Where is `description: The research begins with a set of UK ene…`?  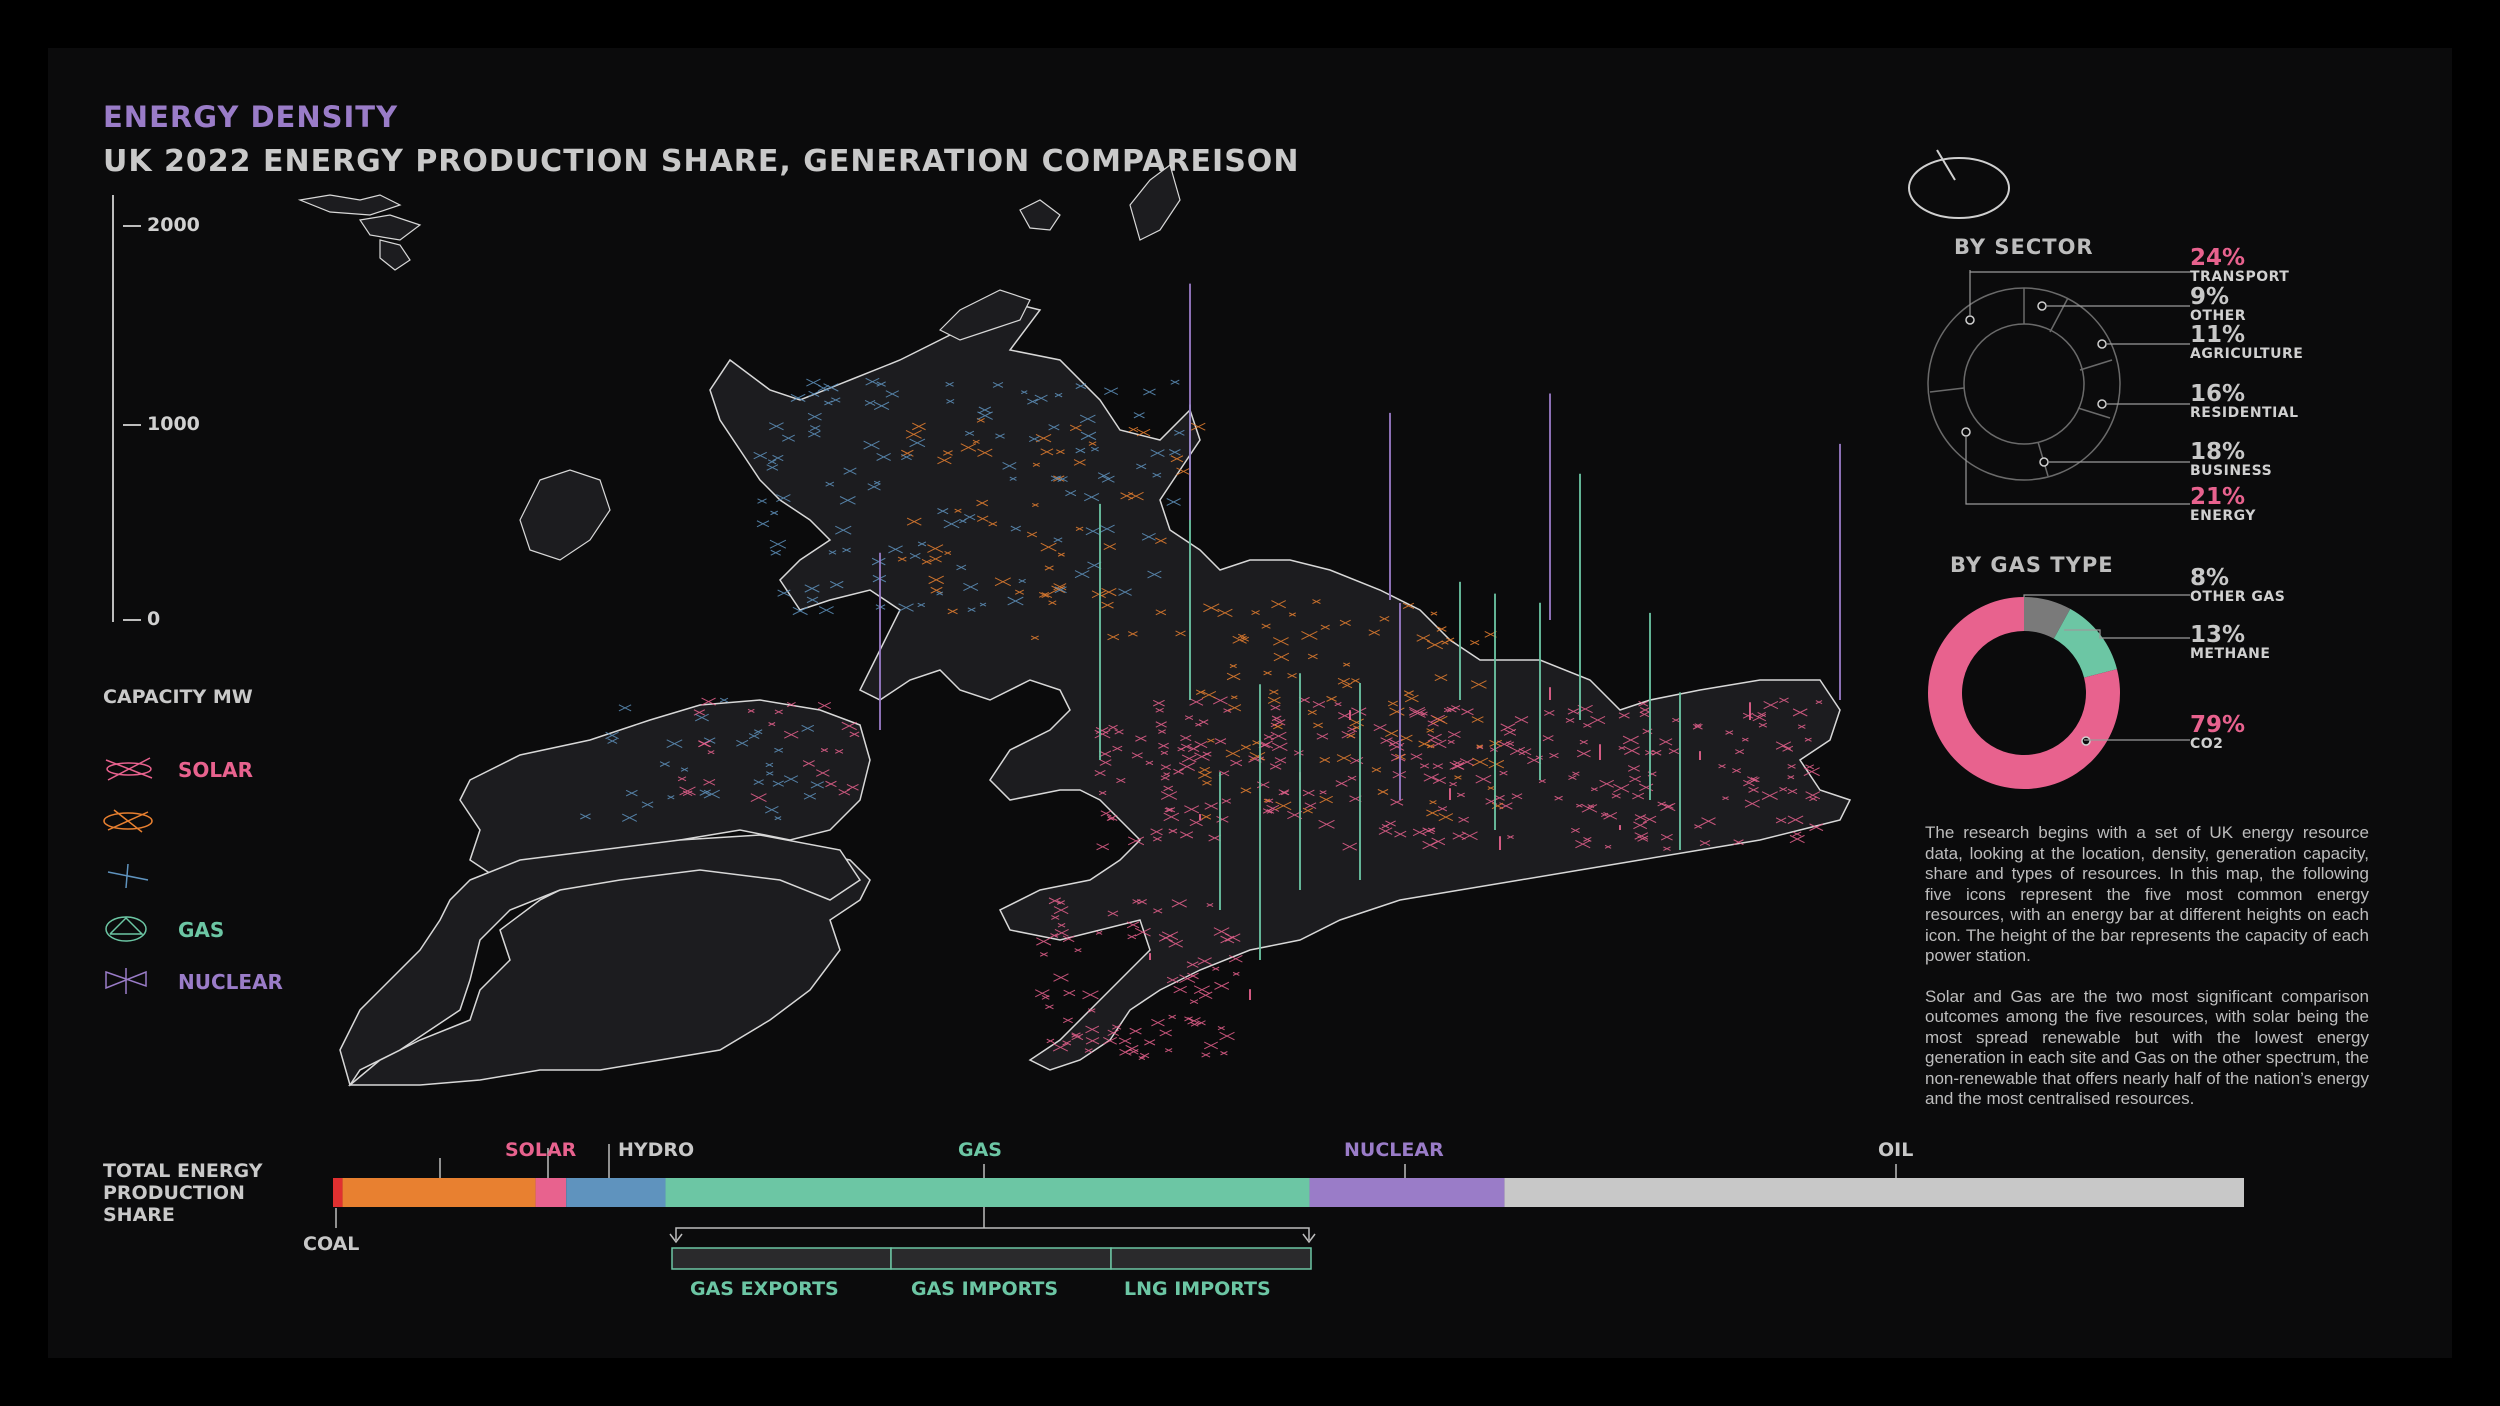 description: The research begins with a set of UK ene… is located at coordinates (2147, 976).